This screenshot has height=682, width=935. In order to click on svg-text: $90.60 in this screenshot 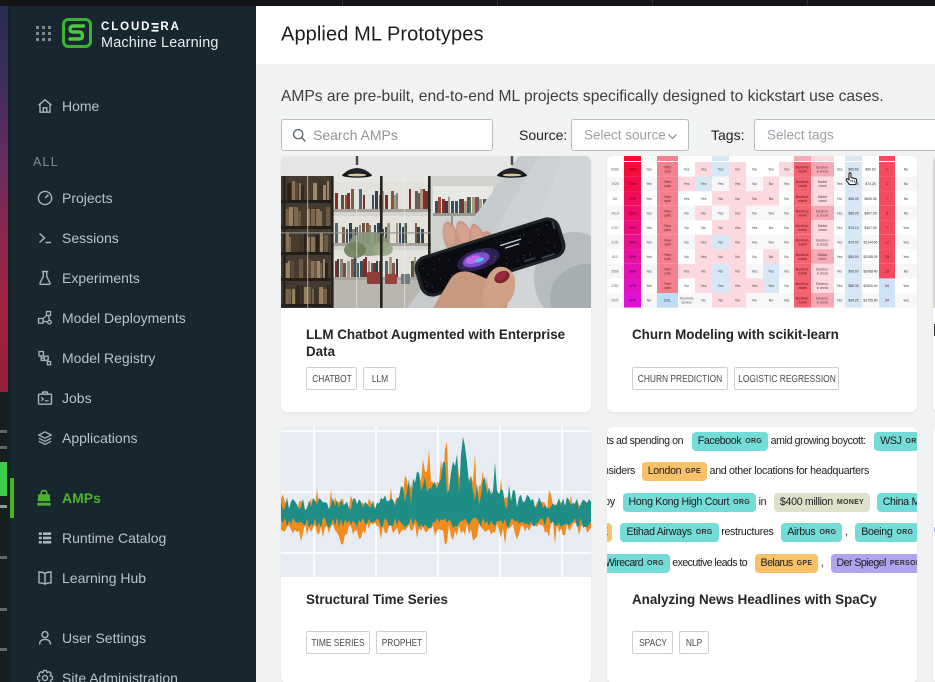, I will do `click(853, 272)`.